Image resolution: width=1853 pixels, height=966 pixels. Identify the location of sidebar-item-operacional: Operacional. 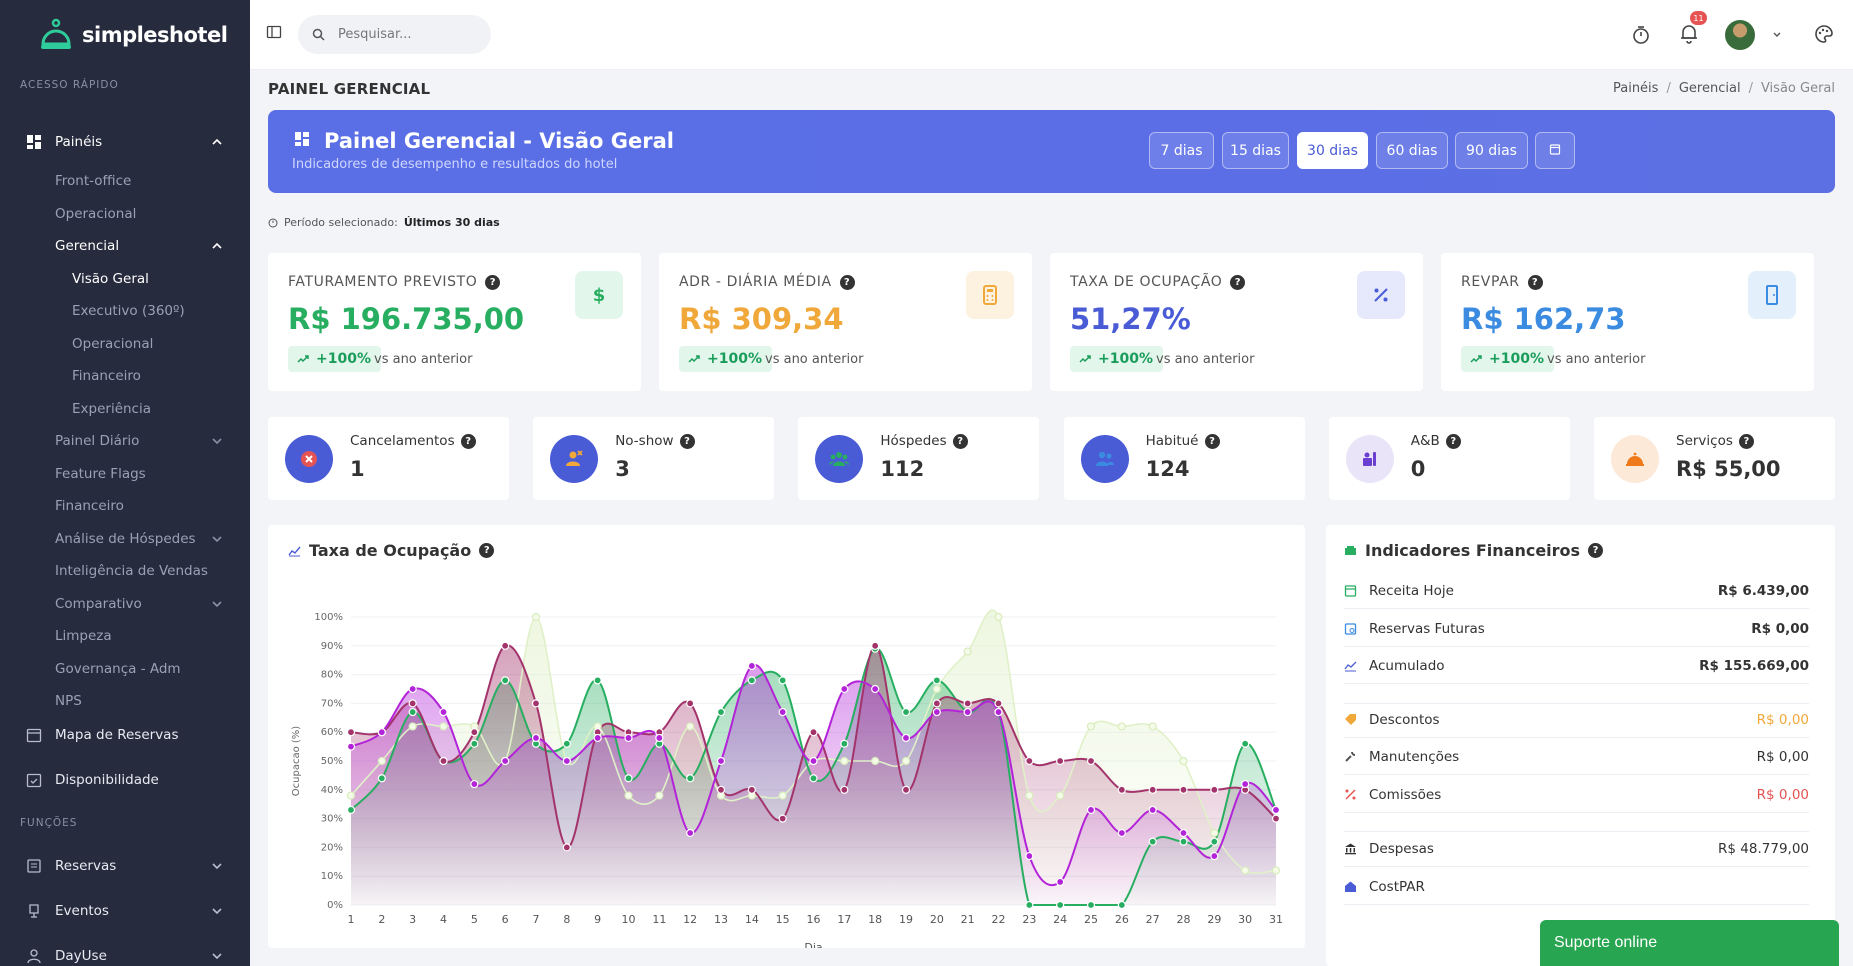
(125, 214).